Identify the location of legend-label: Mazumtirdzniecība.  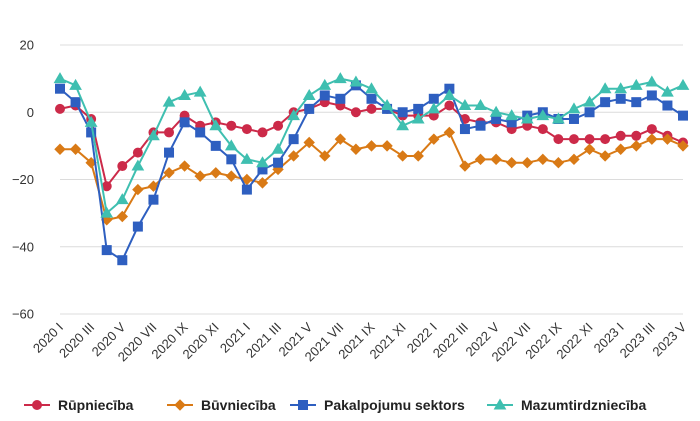
(583, 405).